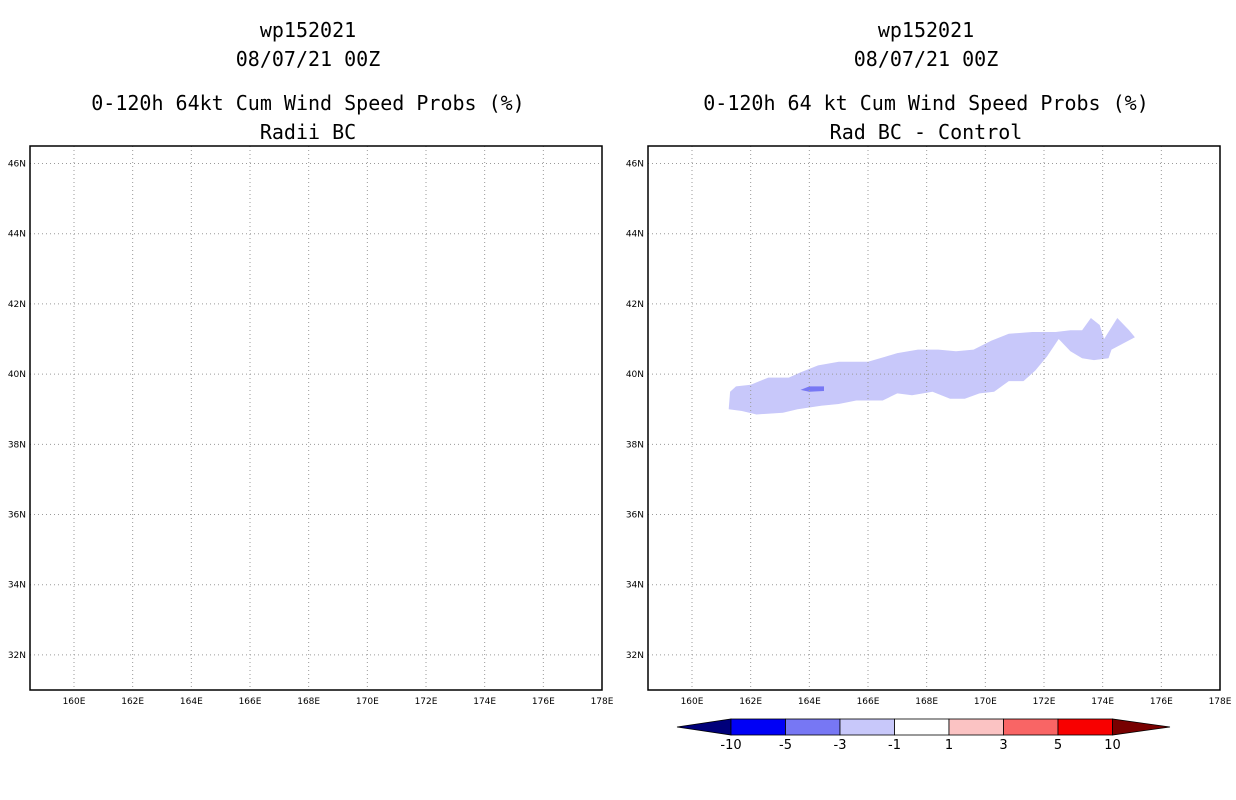 Image resolution: width=1236 pixels, height=800 pixels. What do you see at coordinates (1141, 727) in the screenshot?
I see `colorbar-arrow-high` at bounding box center [1141, 727].